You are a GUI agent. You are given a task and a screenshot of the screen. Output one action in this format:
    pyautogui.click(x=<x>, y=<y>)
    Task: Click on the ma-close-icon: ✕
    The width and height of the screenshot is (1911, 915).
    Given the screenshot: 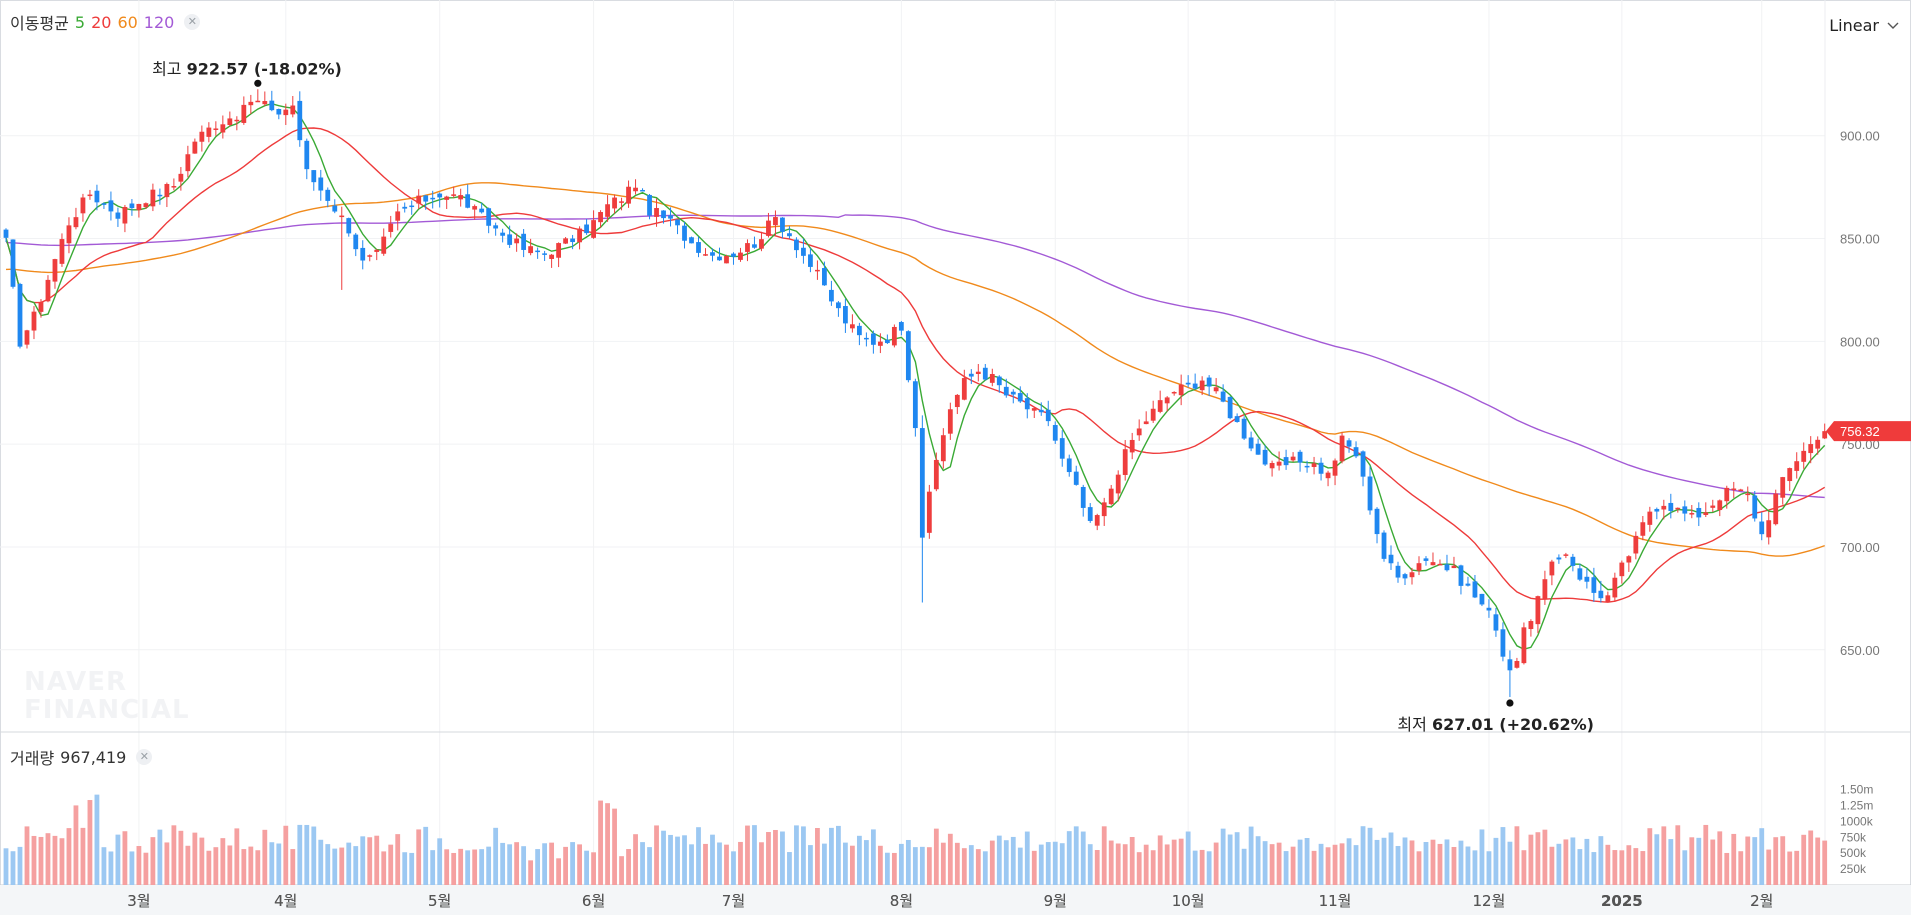 What is the action you would take?
    pyautogui.click(x=192, y=22)
    